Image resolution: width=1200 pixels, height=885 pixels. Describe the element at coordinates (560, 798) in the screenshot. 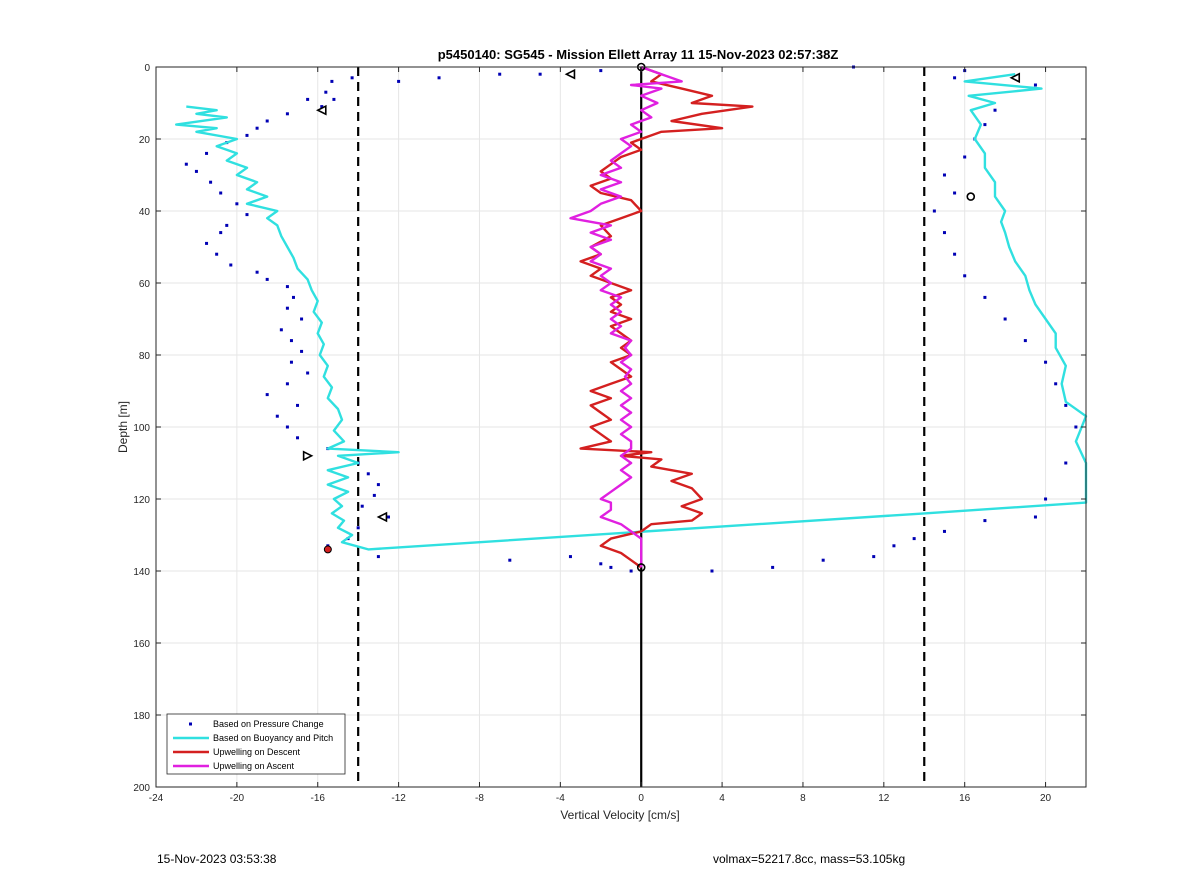

I see `x-tick-label: -4` at that location.